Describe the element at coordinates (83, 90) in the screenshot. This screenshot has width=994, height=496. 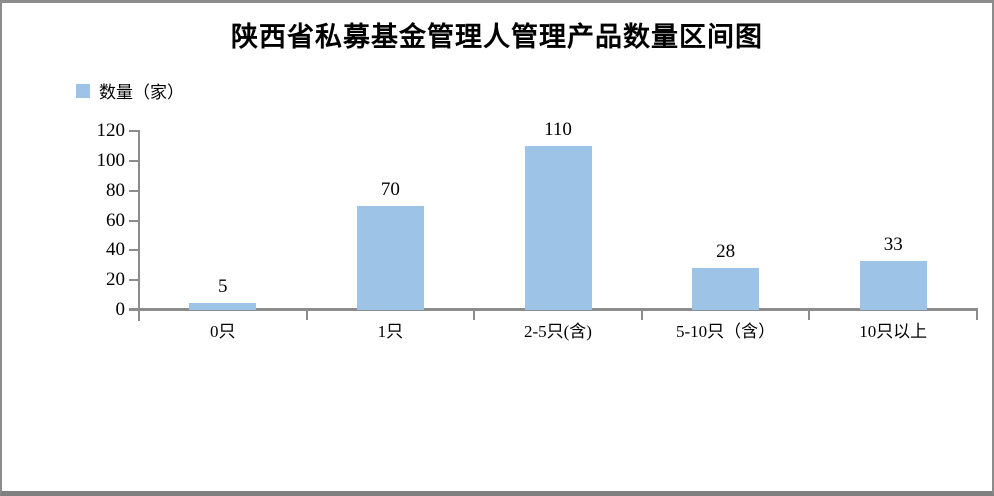
I see `legend-swatch-icon` at that location.